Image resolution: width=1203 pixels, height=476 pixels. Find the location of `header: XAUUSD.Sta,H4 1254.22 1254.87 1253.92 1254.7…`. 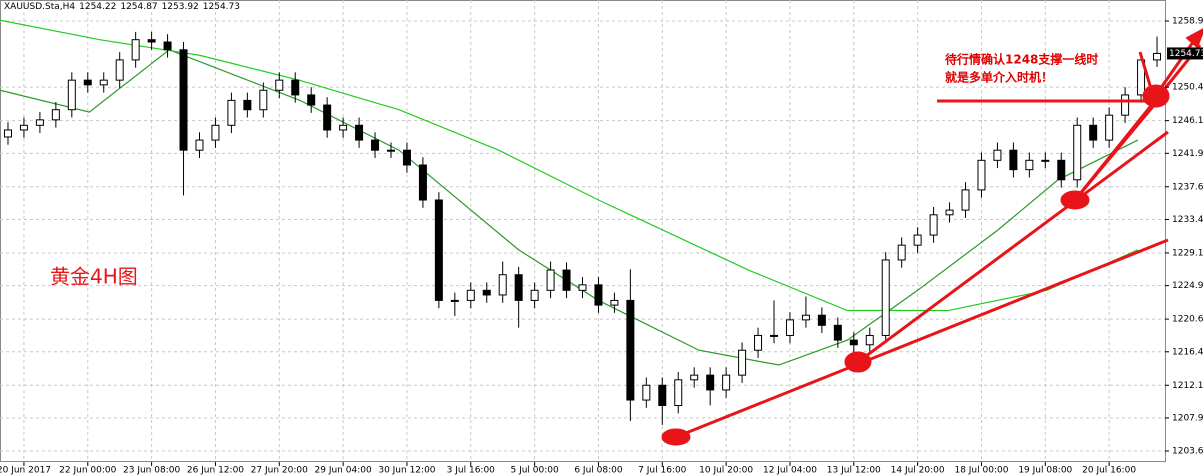

header: XAUUSD.Sta,H4 1254.22 1254.87 1253.92 1254.7… is located at coordinates (124, 7).